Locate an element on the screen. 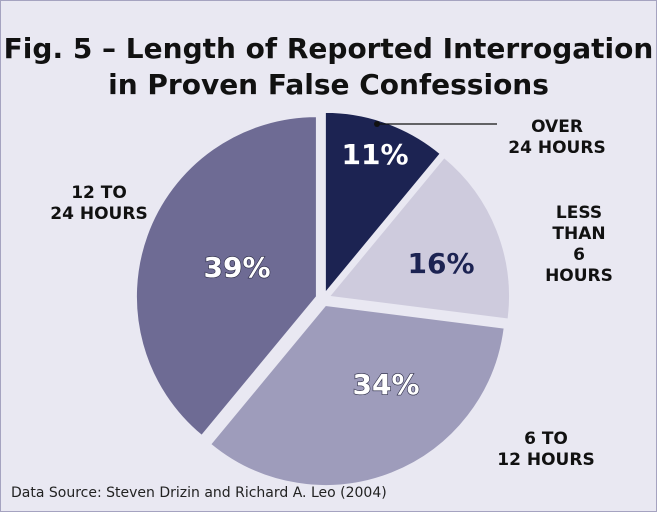 The height and width of the screenshot is (512, 657). value-label: 34% is located at coordinates (385, 384).